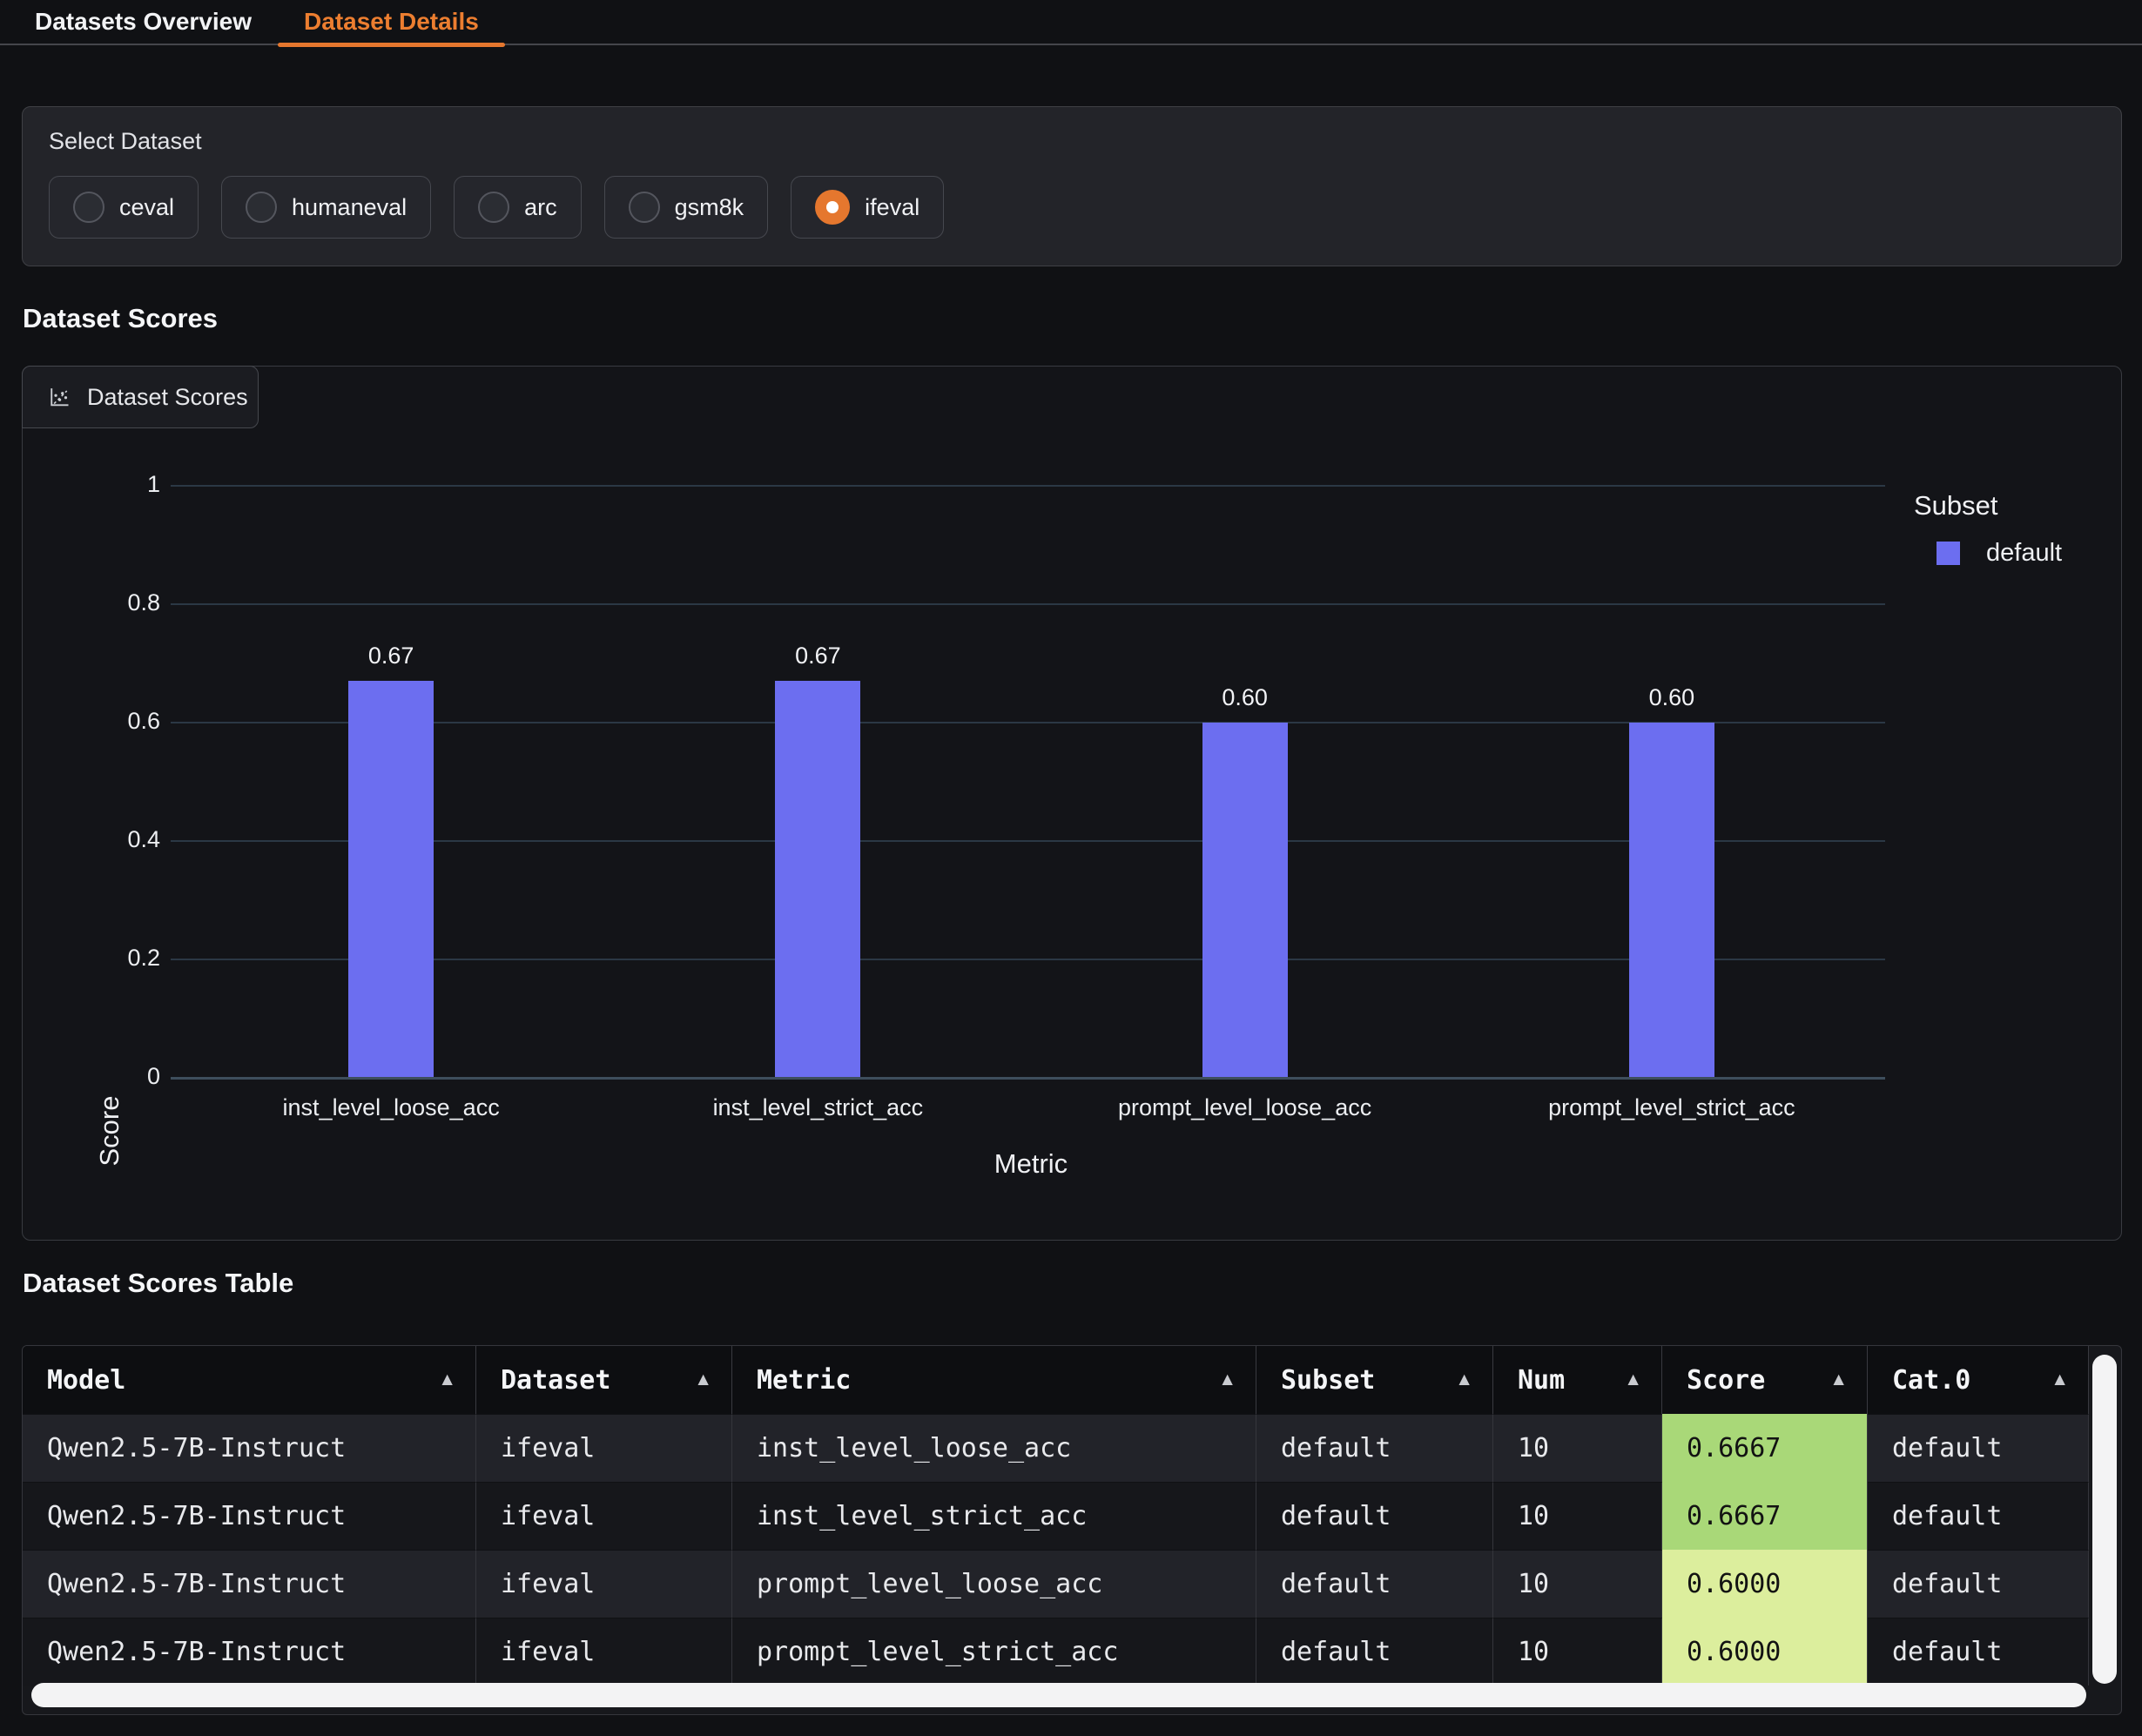 This screenshot has width=2142, height=1736. Describe the element at coordinates (109, 1131) in the screenshot. I see `y-axis-title: Score` at that location.